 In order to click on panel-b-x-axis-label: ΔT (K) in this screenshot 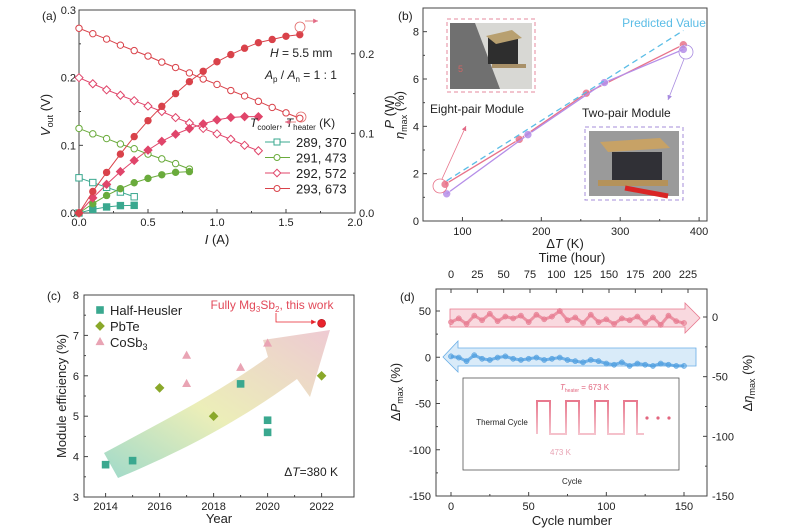, I will do `click(565, 243)`.